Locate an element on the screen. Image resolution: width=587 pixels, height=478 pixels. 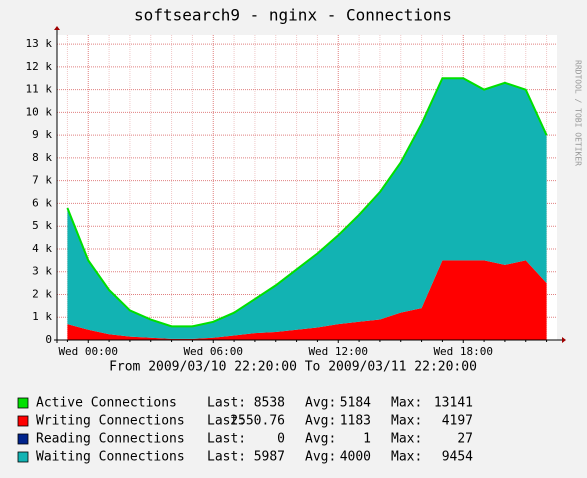
stat-value: 0 is located at coordinates (281, 439).